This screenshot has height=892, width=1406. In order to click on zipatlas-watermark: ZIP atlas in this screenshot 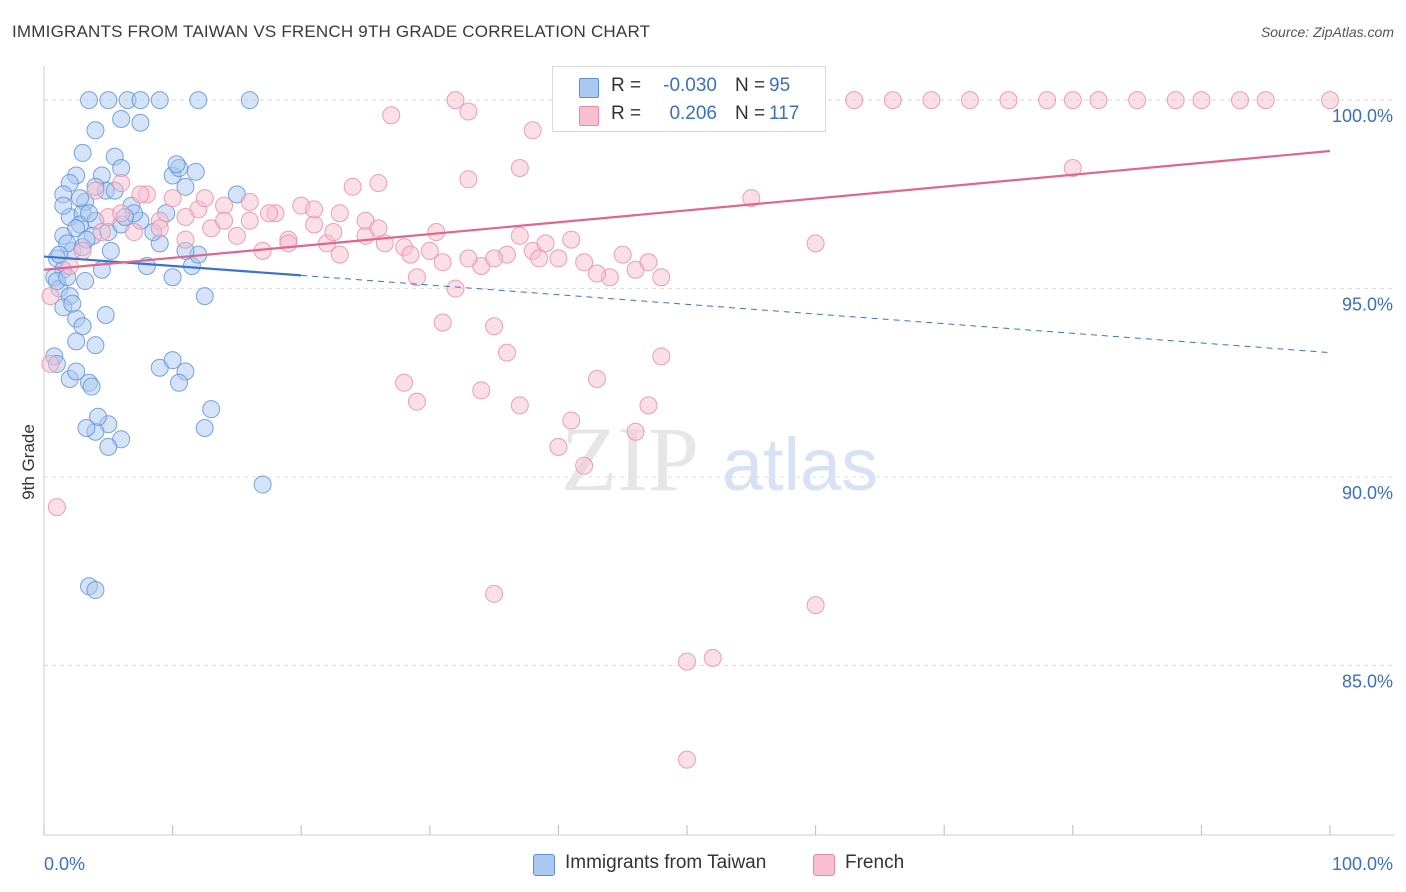, I will do `click(719, 459)`.